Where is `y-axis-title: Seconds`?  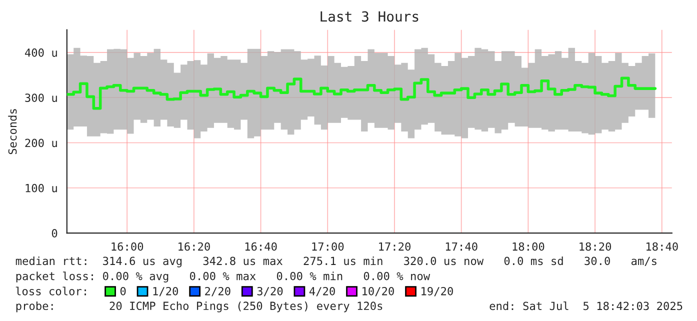 y-axis-title: Seconds is located at coordinates (12, 131).